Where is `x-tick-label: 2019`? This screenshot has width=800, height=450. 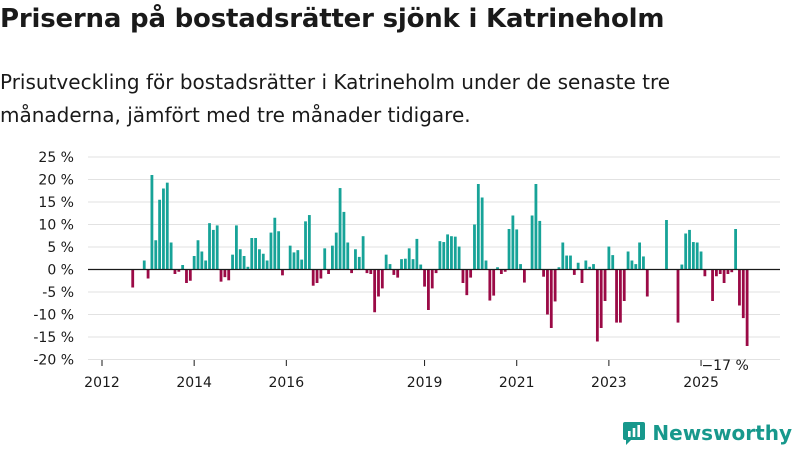 x-tick-label: 2019 is located at coordinates (425, 383).